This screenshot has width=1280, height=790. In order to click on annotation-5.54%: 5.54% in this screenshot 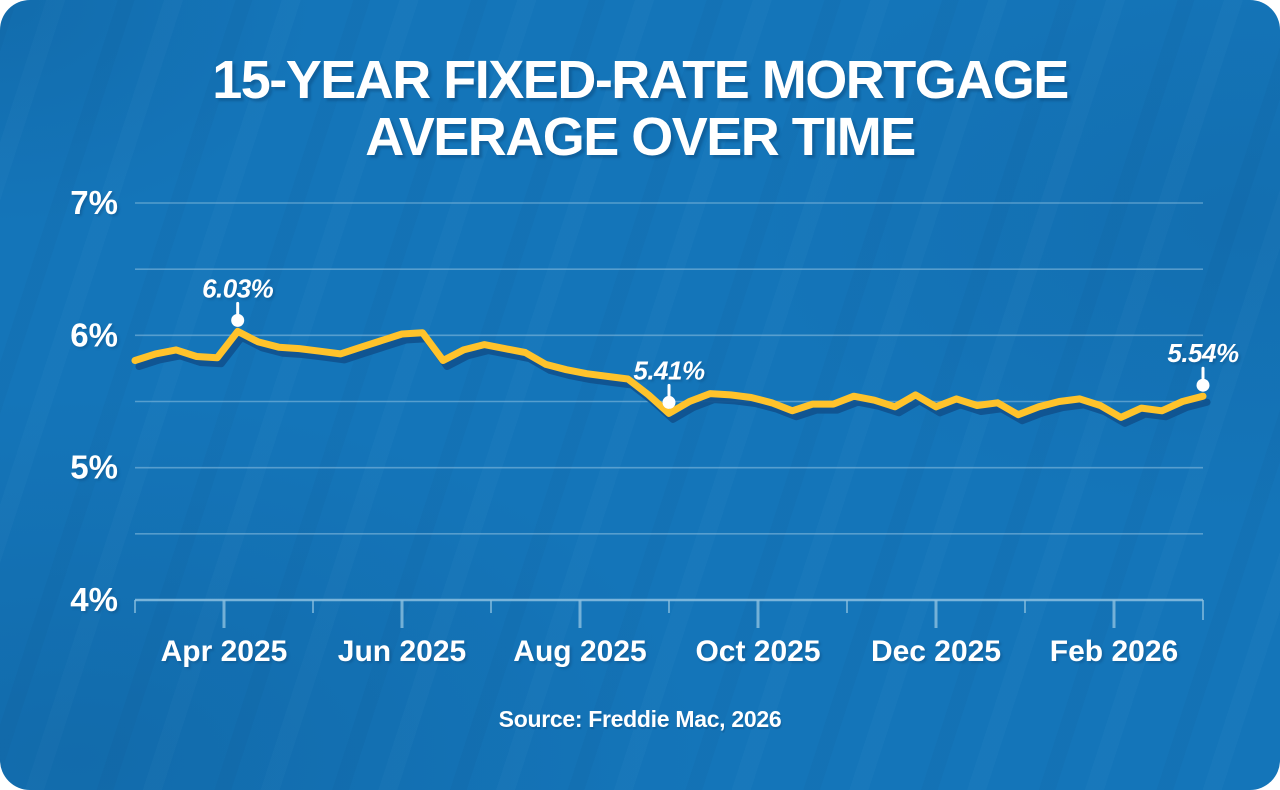, I will do `click(1203, 365)`.